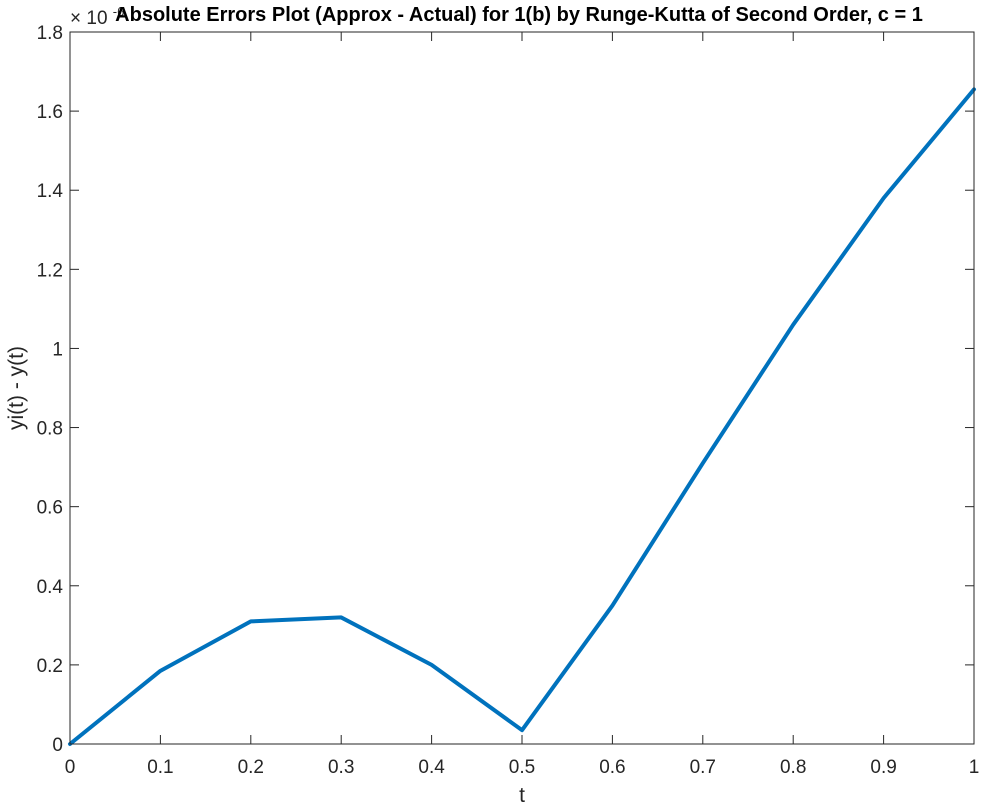 This screenshot has height=805, width=985. I want to click on x-tick-label: 0.9, so click(883, 767).